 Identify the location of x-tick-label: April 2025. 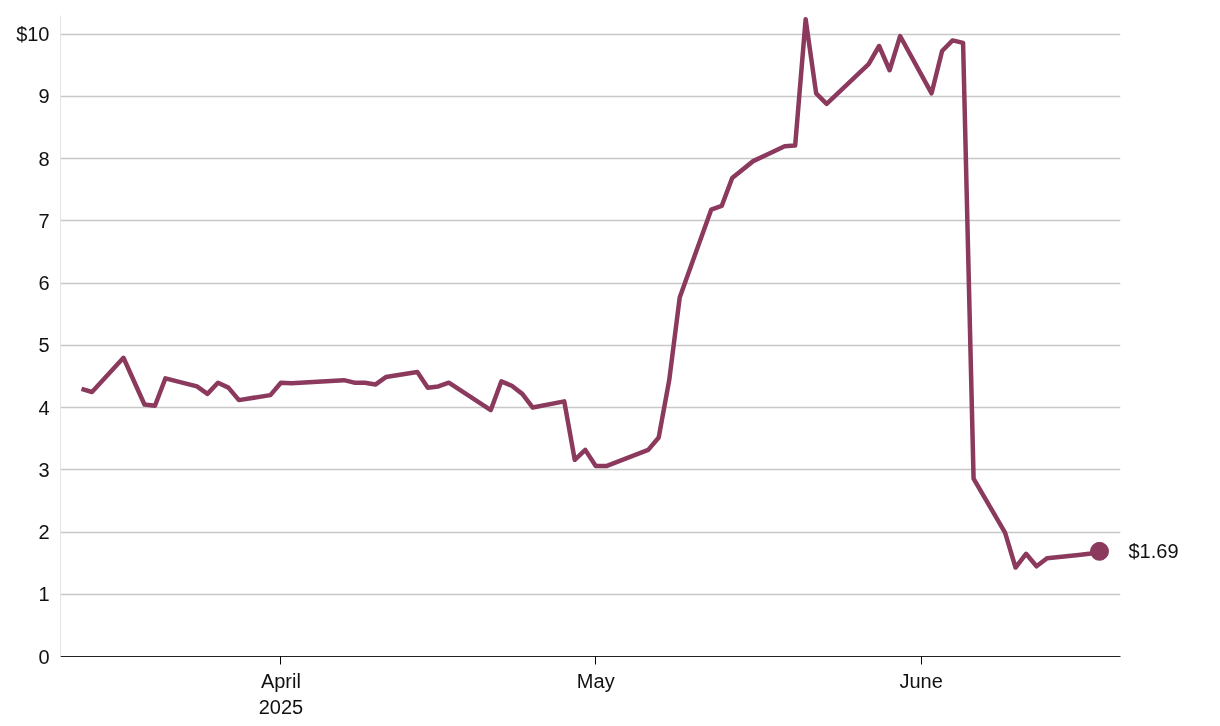
(281, 693).